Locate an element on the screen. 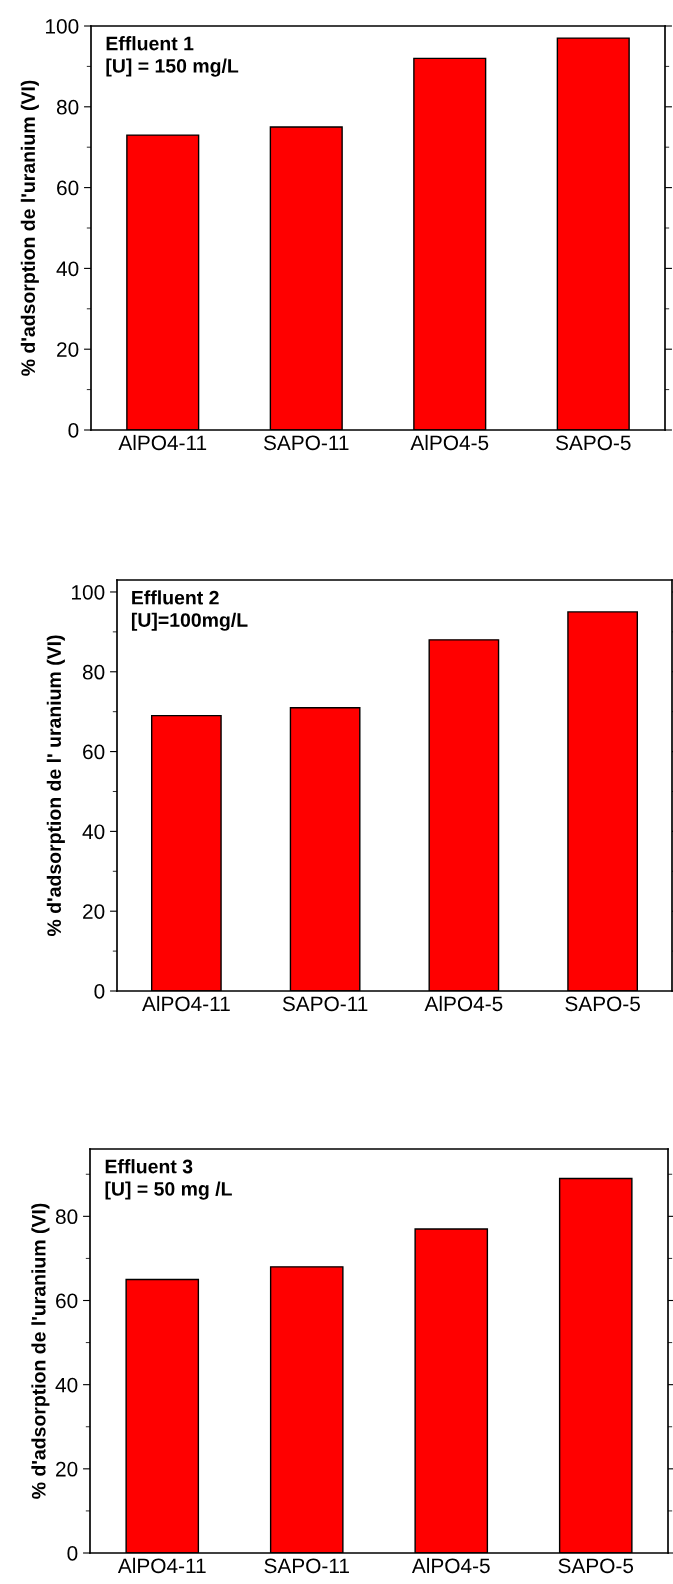  annotation: Effluent 2 [U]=100mg/L is located at coordinates (189, 610).